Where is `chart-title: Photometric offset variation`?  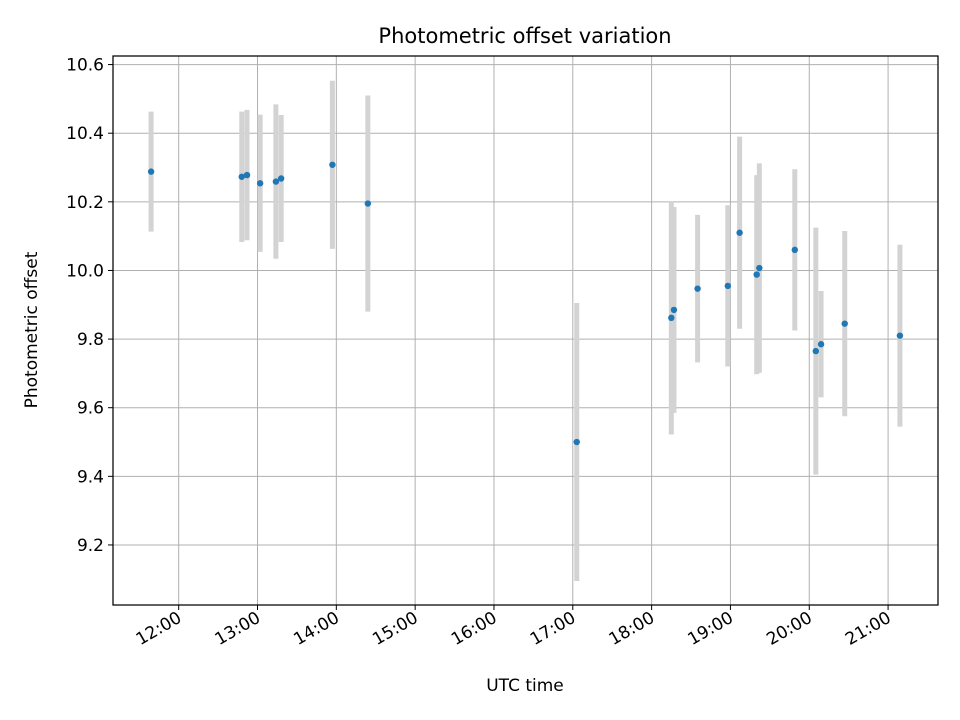
chart-title: Photometric offset variation is located at coordinates (524, 36).